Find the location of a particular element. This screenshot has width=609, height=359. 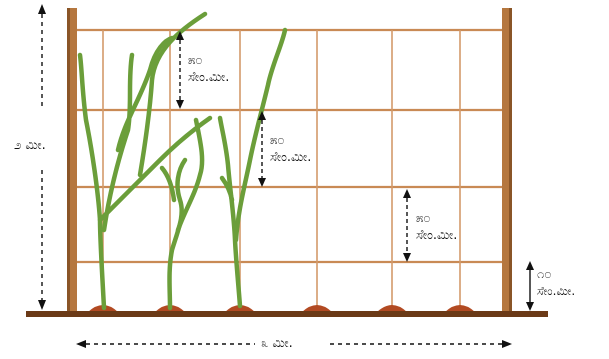

spacing-mid-label: ೫೦ ಸೇಂ.ಮೀ. is located at coordinates (290, 149).